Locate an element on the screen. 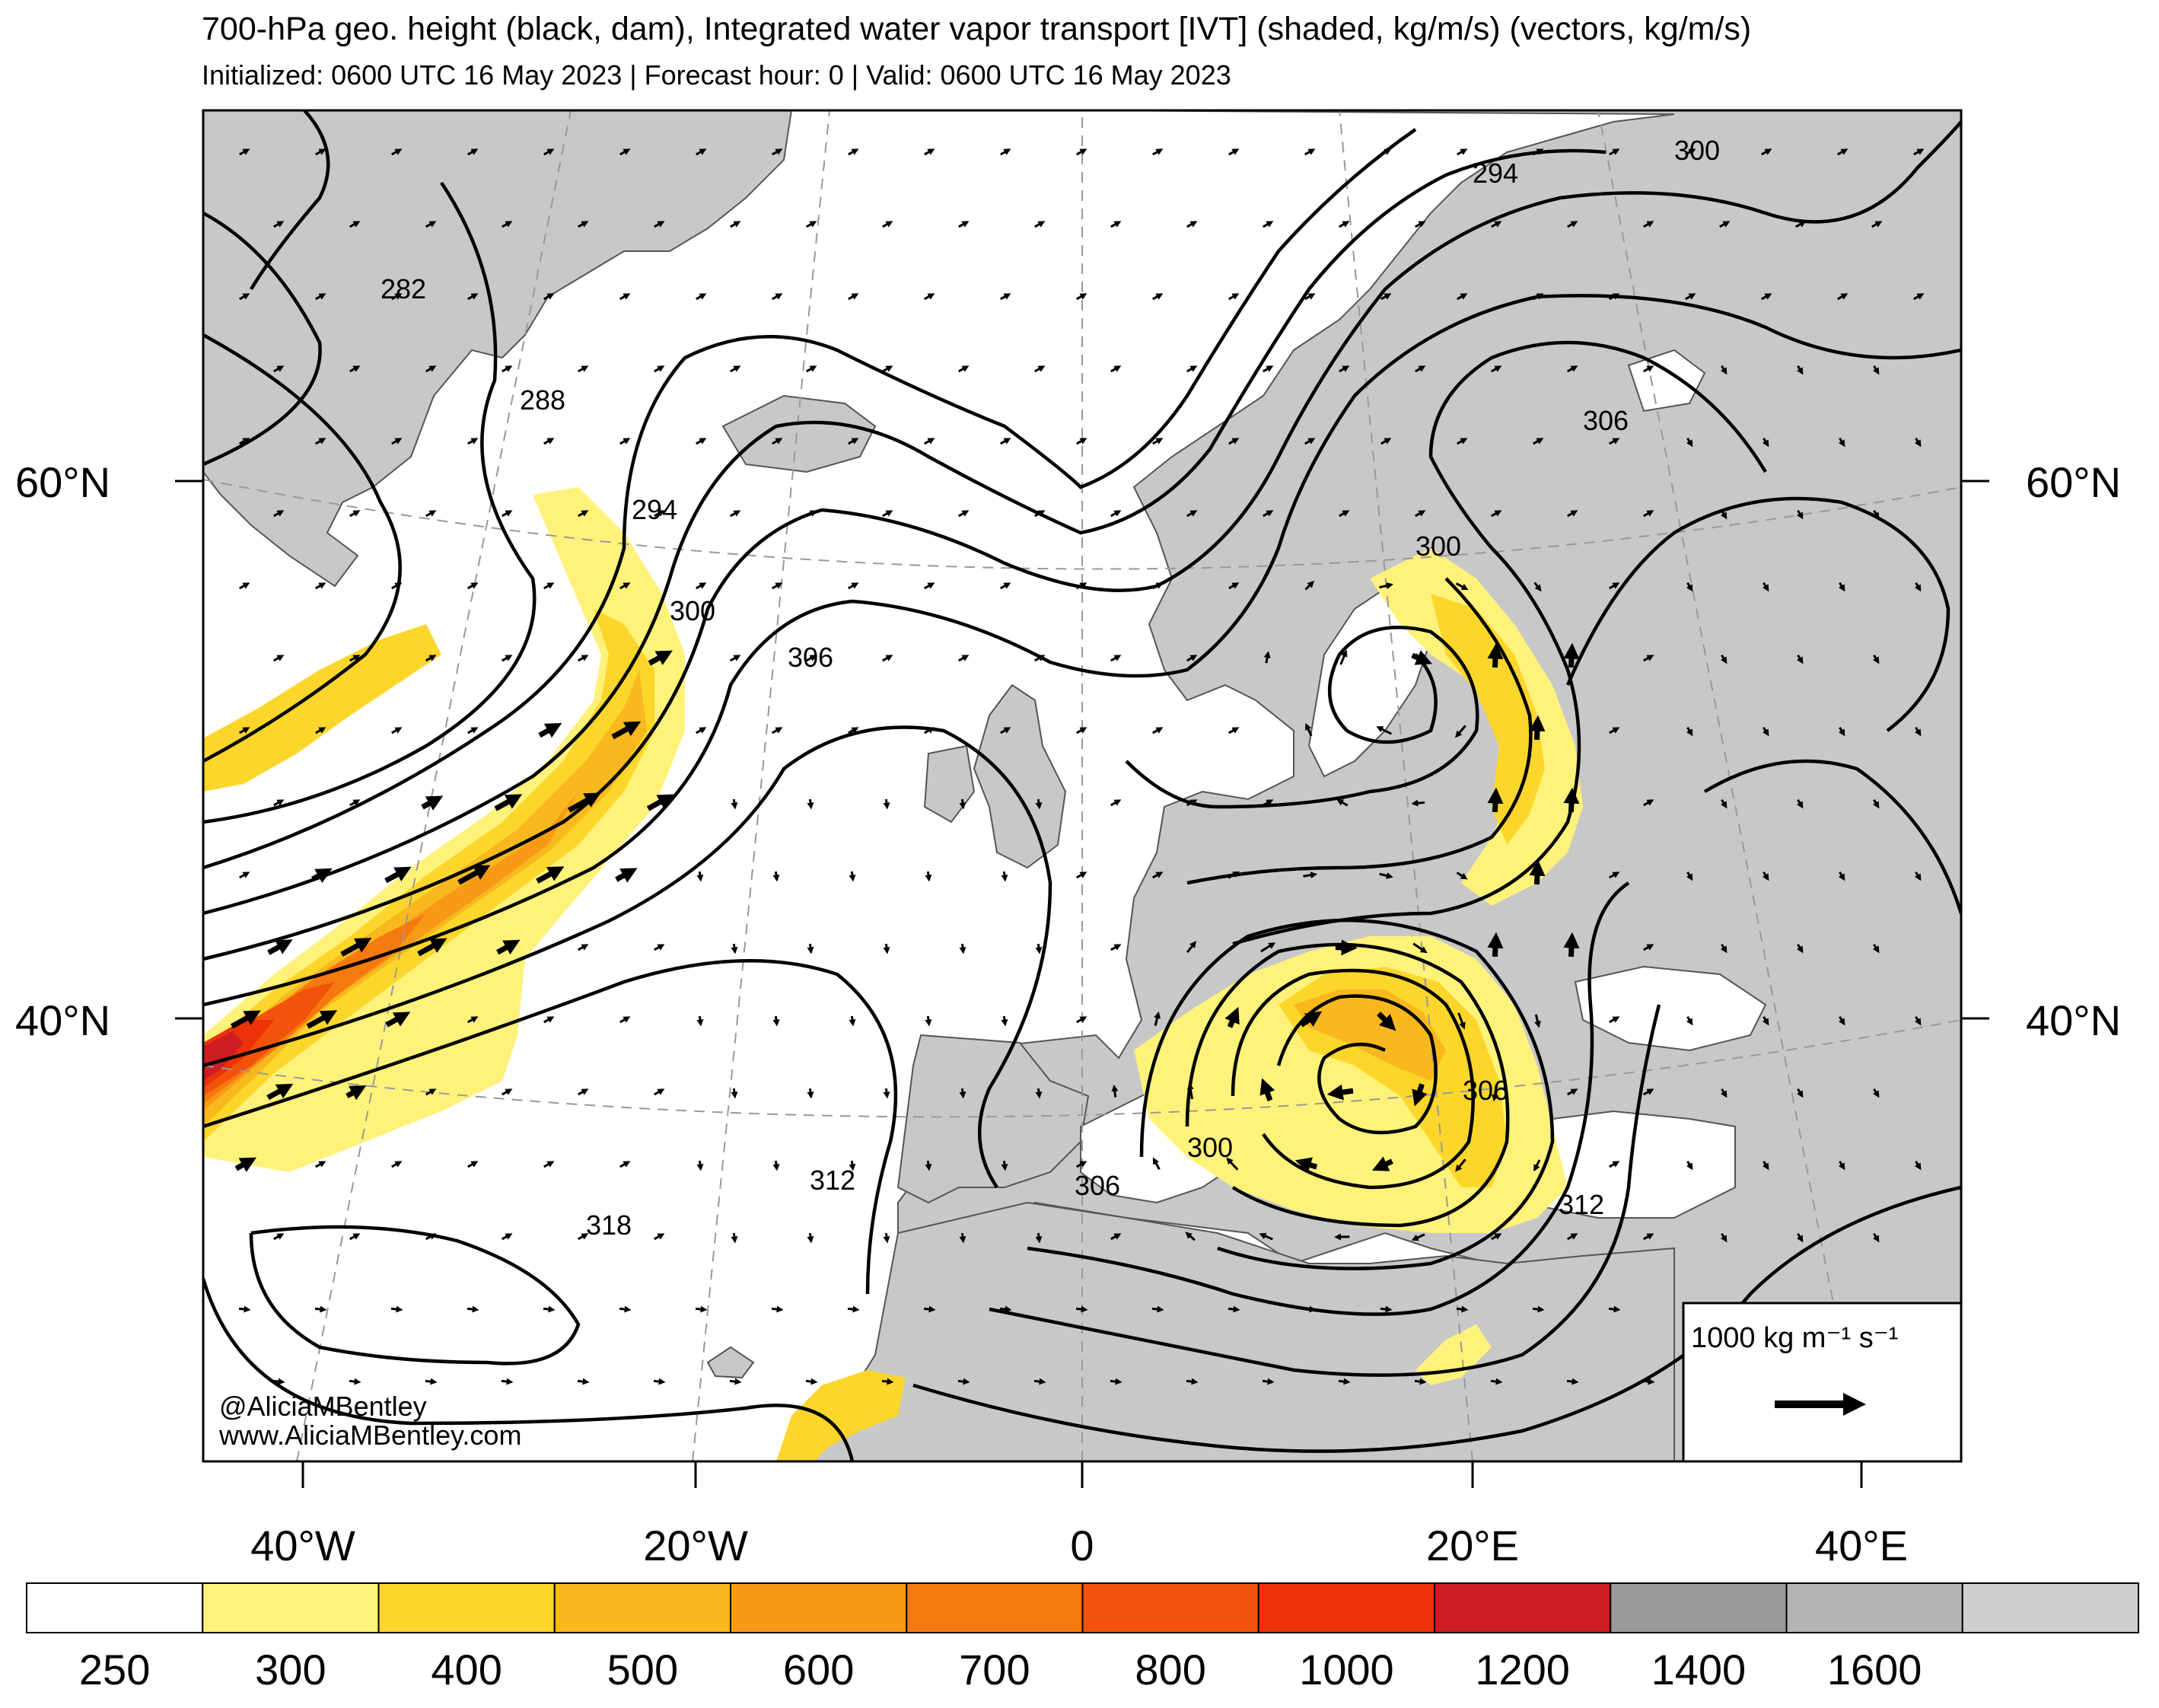 The width and height of the screenshot is (2159, 1708). ivt-patch-northwest is located at coordinates (322, 708).